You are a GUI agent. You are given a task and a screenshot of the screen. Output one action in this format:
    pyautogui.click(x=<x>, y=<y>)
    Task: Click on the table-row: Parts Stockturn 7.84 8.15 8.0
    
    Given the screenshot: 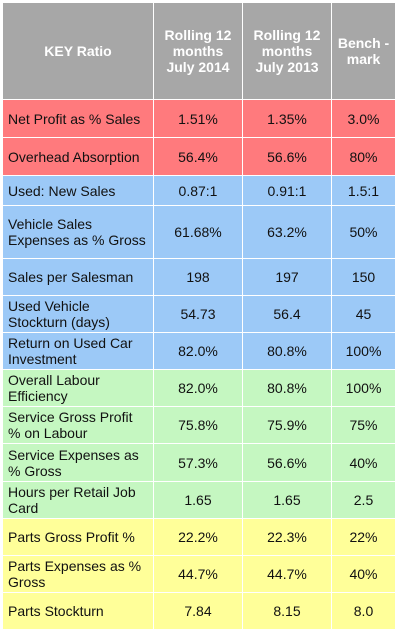 What is the action you would take?
    pyautogui.click(x=199, y=611)
    